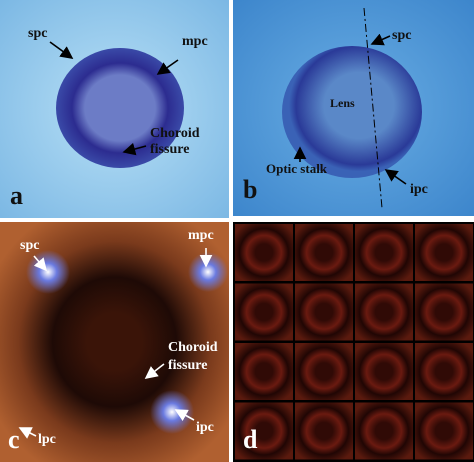 The image size is (474, 462). I want to click on panel-label: b, so click(250, 189).